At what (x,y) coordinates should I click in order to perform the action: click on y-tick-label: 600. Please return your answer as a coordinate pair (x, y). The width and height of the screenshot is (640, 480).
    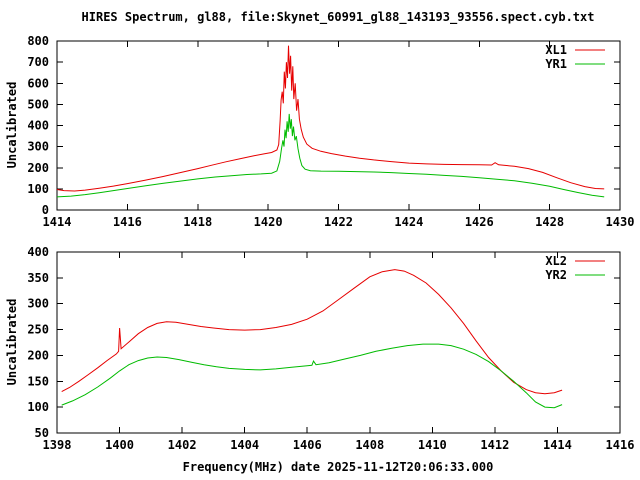
    Looking at the image, I should click on (38, 83).